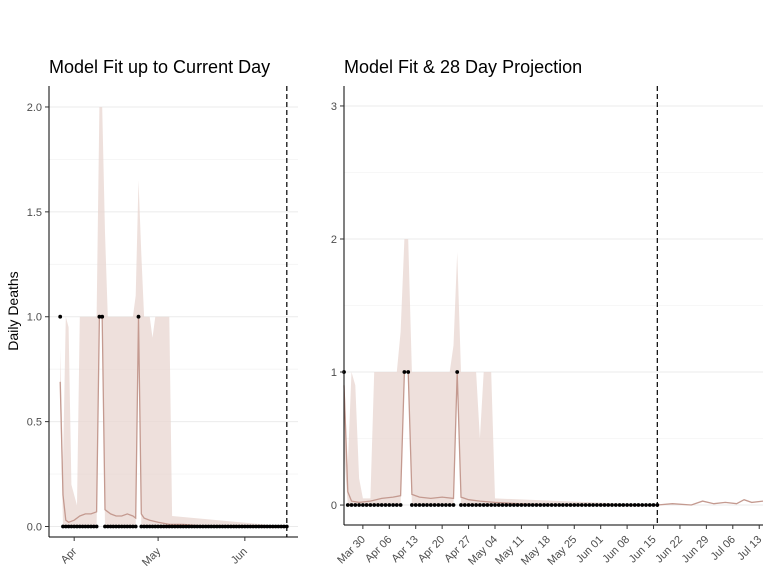 Image resolution: width=768 pixels, height=576 pixels. What do you see at coordinates (351, 550) in the screenshot?
I see `x-tick-label: Mar 30` at bounding box center [351, 550].